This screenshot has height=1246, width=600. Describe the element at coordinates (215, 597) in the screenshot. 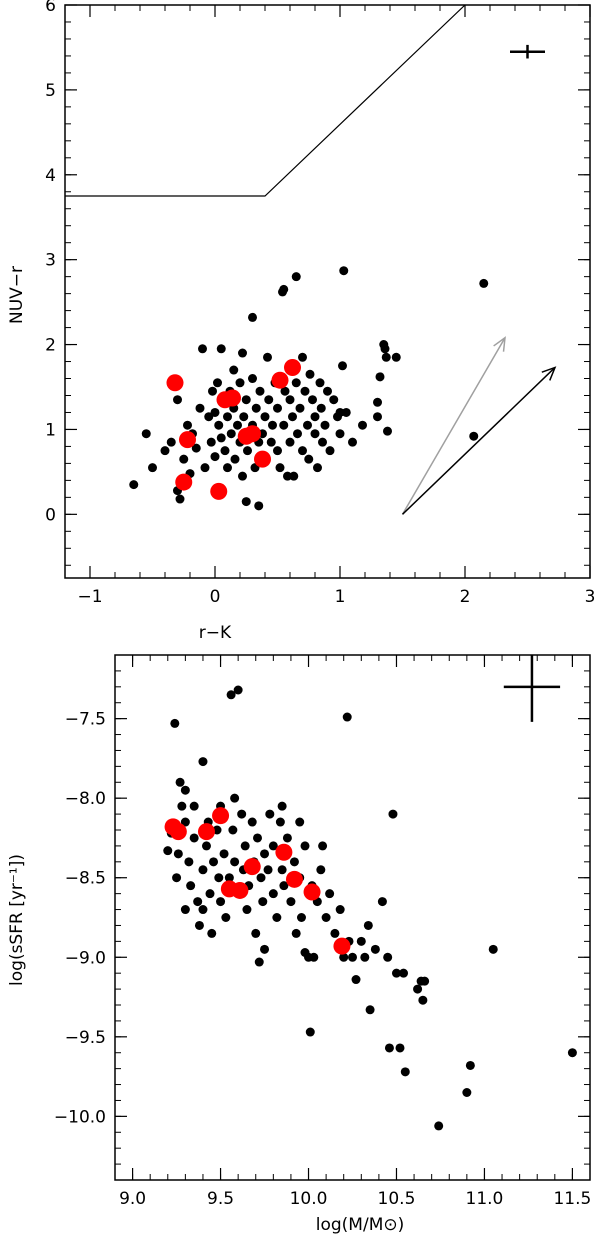

I see `x-tick-label: 0` at that location.